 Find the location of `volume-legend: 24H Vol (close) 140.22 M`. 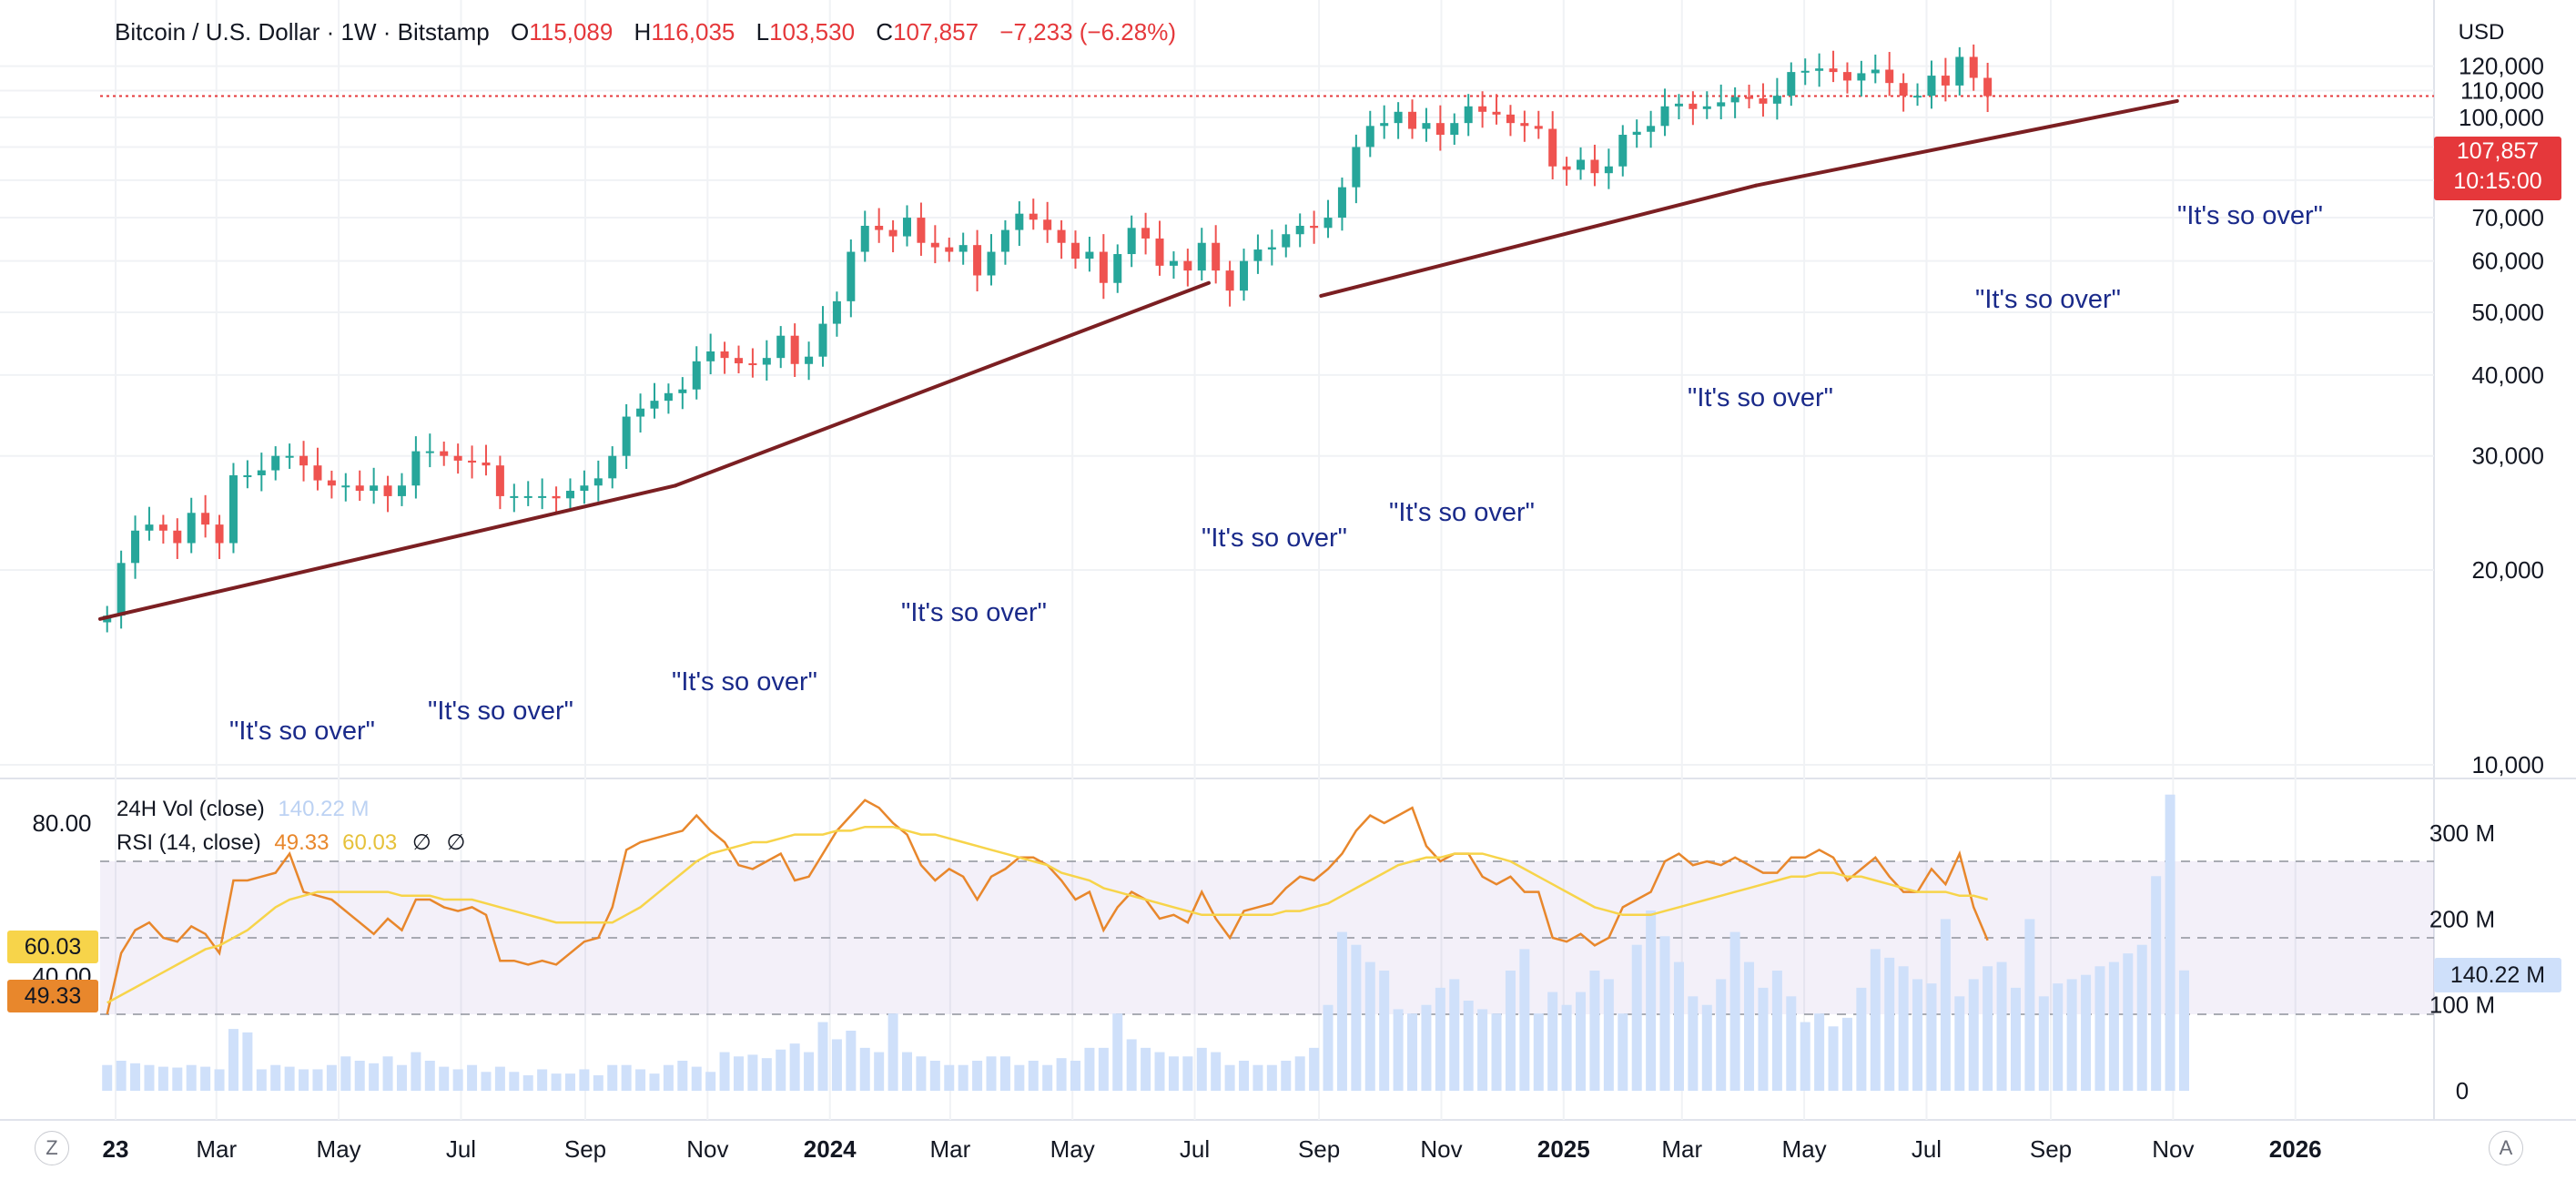

volume-legend: 24H Vol (close) 140.22 M is located at coordinates (243, 809).